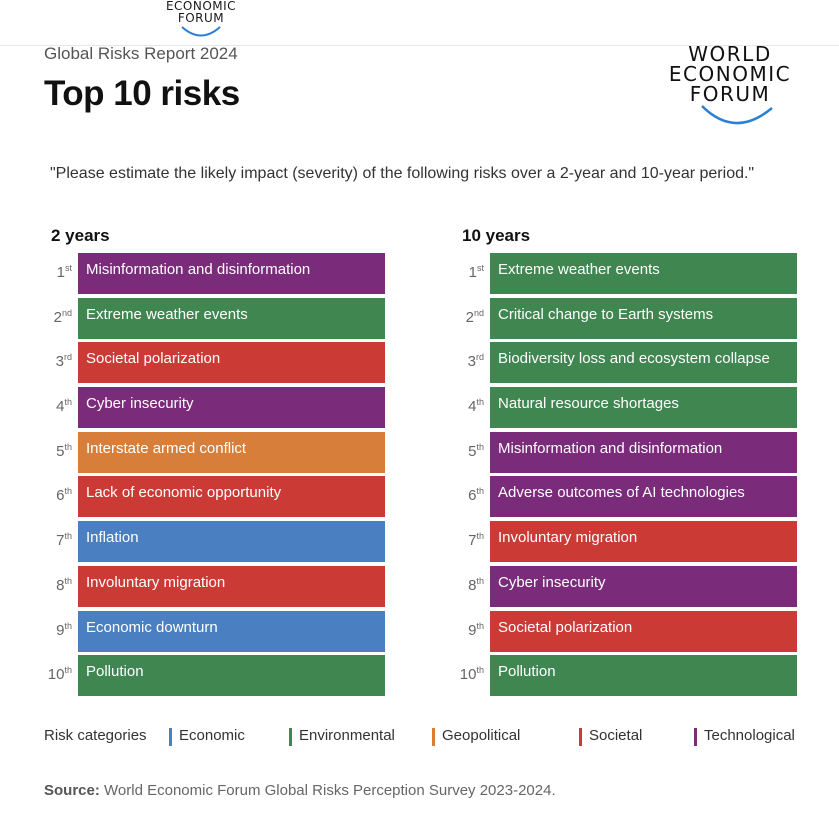  I want to click on legend-title: Risk categories, so click(95, 735).